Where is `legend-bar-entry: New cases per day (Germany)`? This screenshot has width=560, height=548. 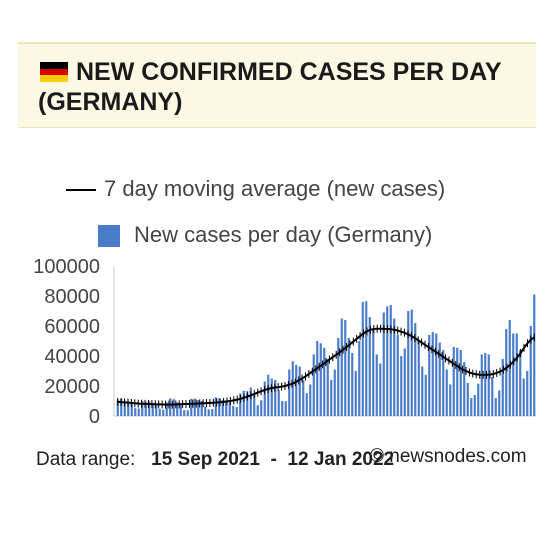 legend-bar-entry: New cases per day (Germany) is located at coordinates (265, 235).